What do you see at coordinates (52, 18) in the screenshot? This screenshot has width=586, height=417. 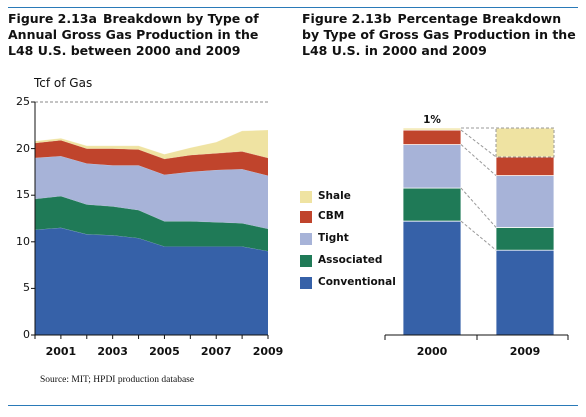 I see `figure-a-number: Figure 2.13a` at bounding box center [52, 18].